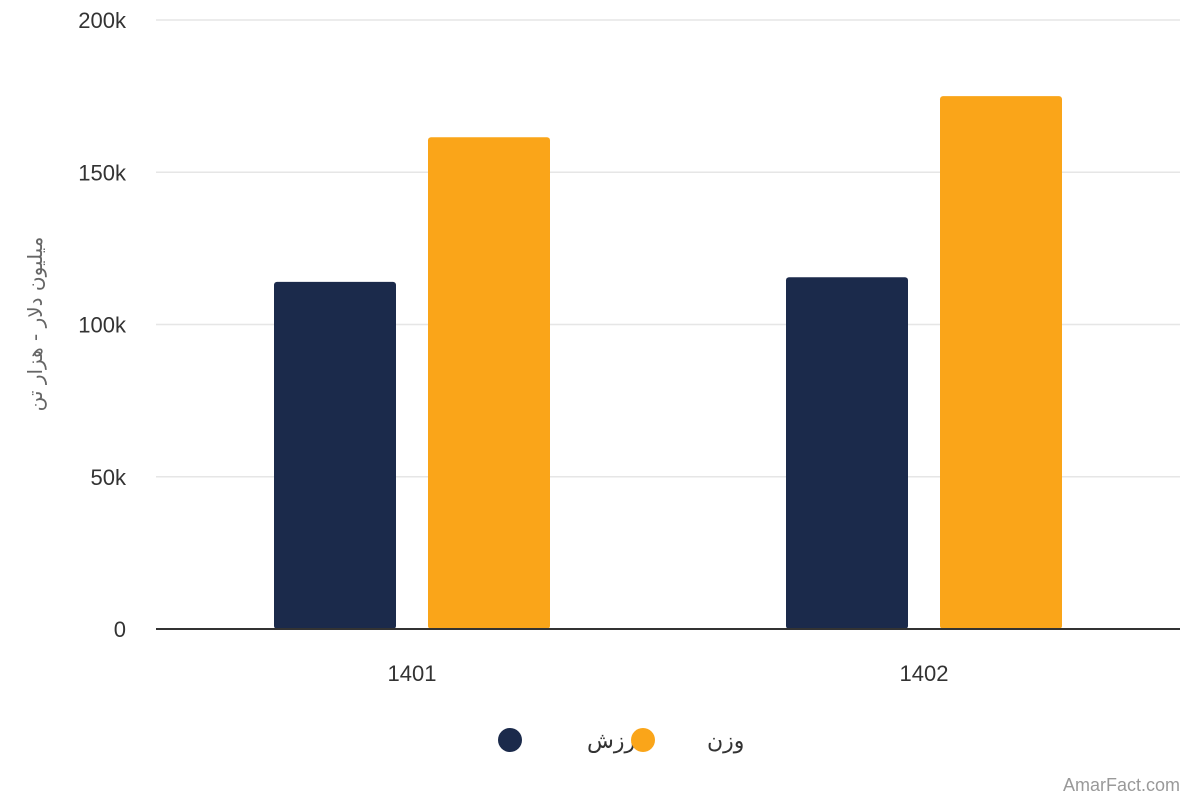 The width and height of the screenshot is (1200, 800). I want to click on y-tick-label: 100k, so click(102, 325).